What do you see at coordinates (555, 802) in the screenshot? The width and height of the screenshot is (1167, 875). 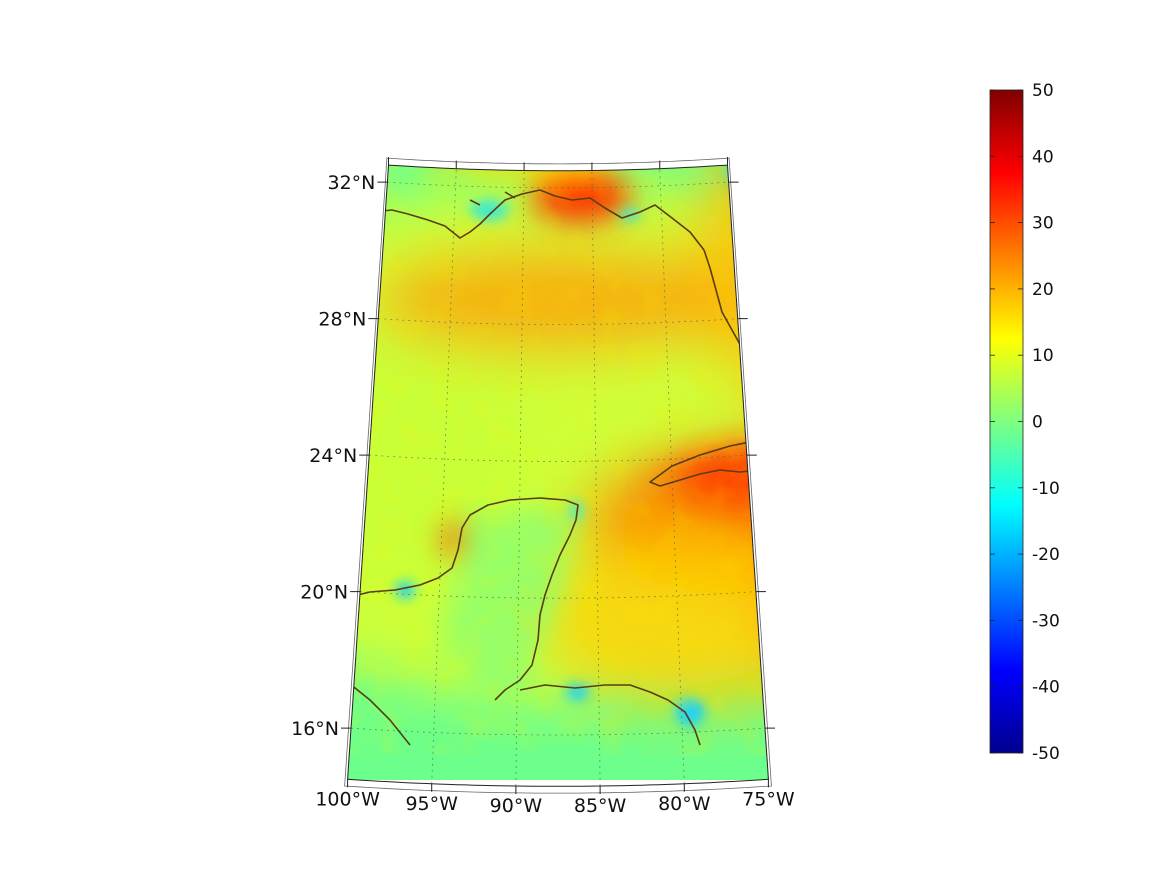 I see `longitude-labels: 100°W 95°W 90°W 85°W 80°W 75°W` at bounding box center [555, 802].